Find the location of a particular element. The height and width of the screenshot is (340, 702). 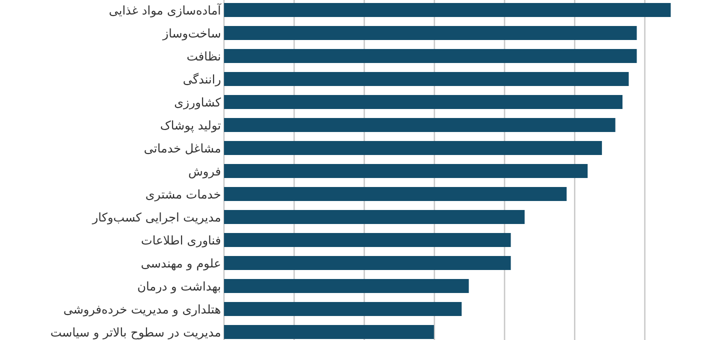

y-tick-label: خدمات مشتری is located at coordinates (183, 195).